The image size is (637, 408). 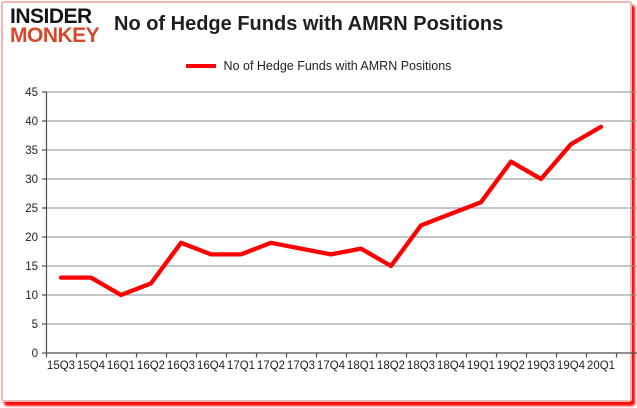 I want to click on y-axis-tick-label: 0, so click(x=35, y=354).